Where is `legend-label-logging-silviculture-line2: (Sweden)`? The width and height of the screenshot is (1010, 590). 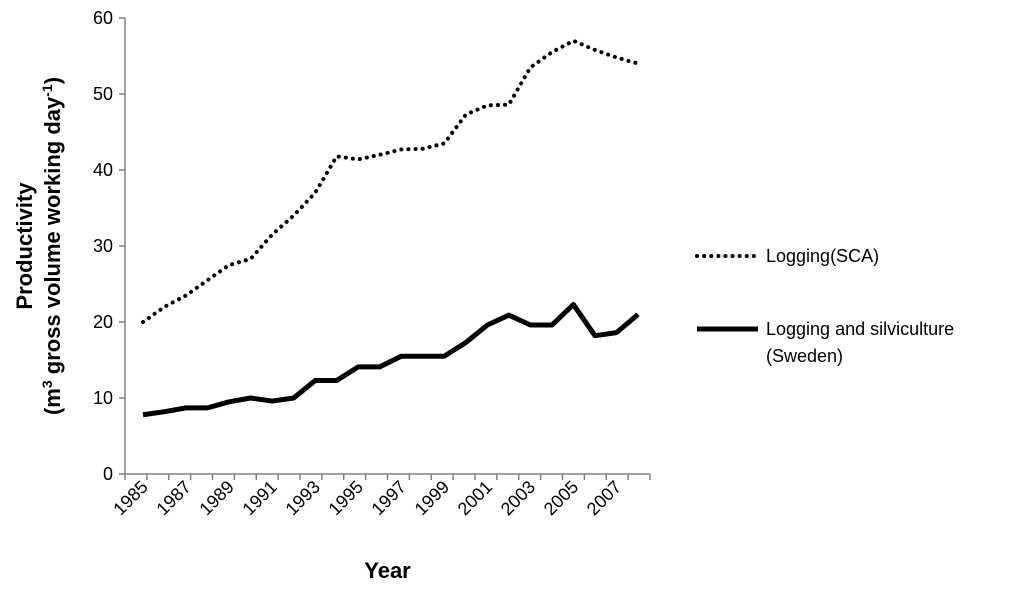
legend-label-logging-silviculture-line2: (Sweden) is located at coordinates (804, 356).